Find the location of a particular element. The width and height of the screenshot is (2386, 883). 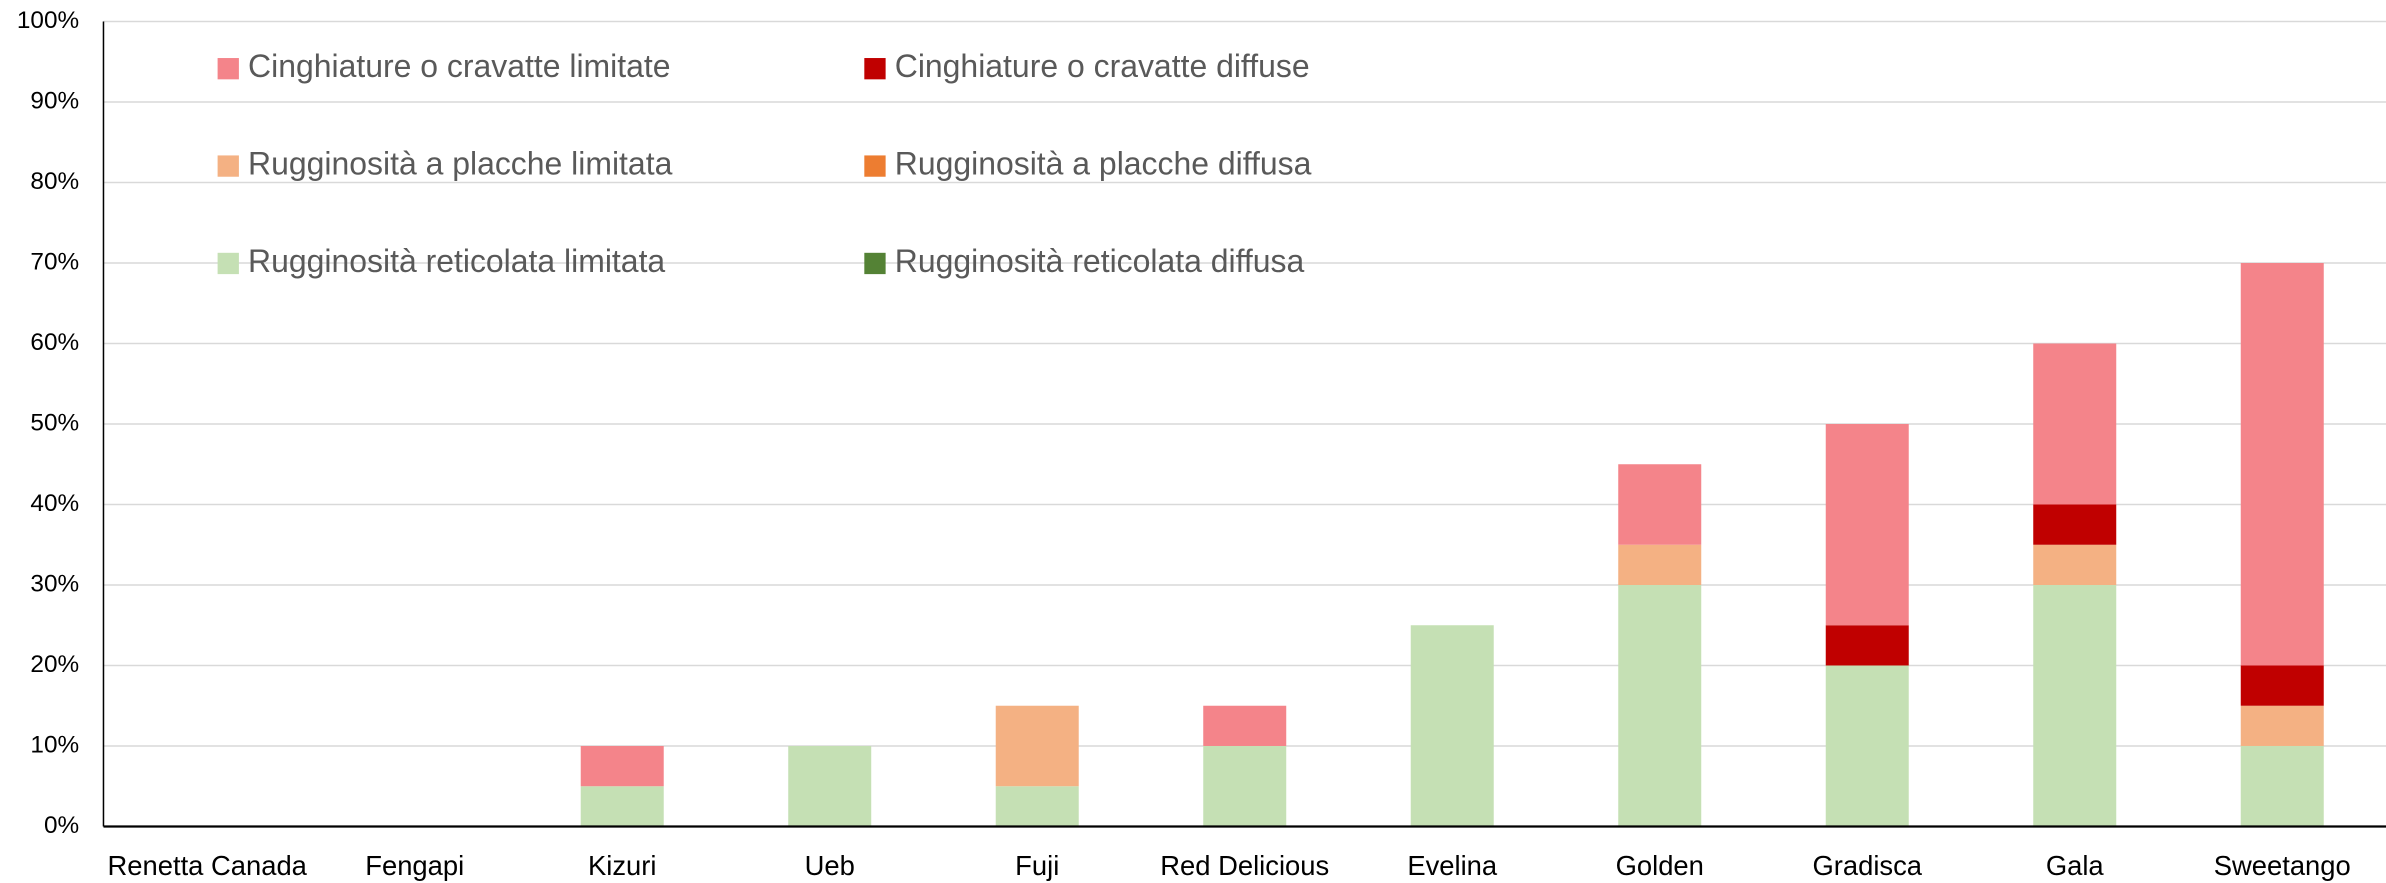

y-tick-label: 60% is located at coordinates (54, 342).